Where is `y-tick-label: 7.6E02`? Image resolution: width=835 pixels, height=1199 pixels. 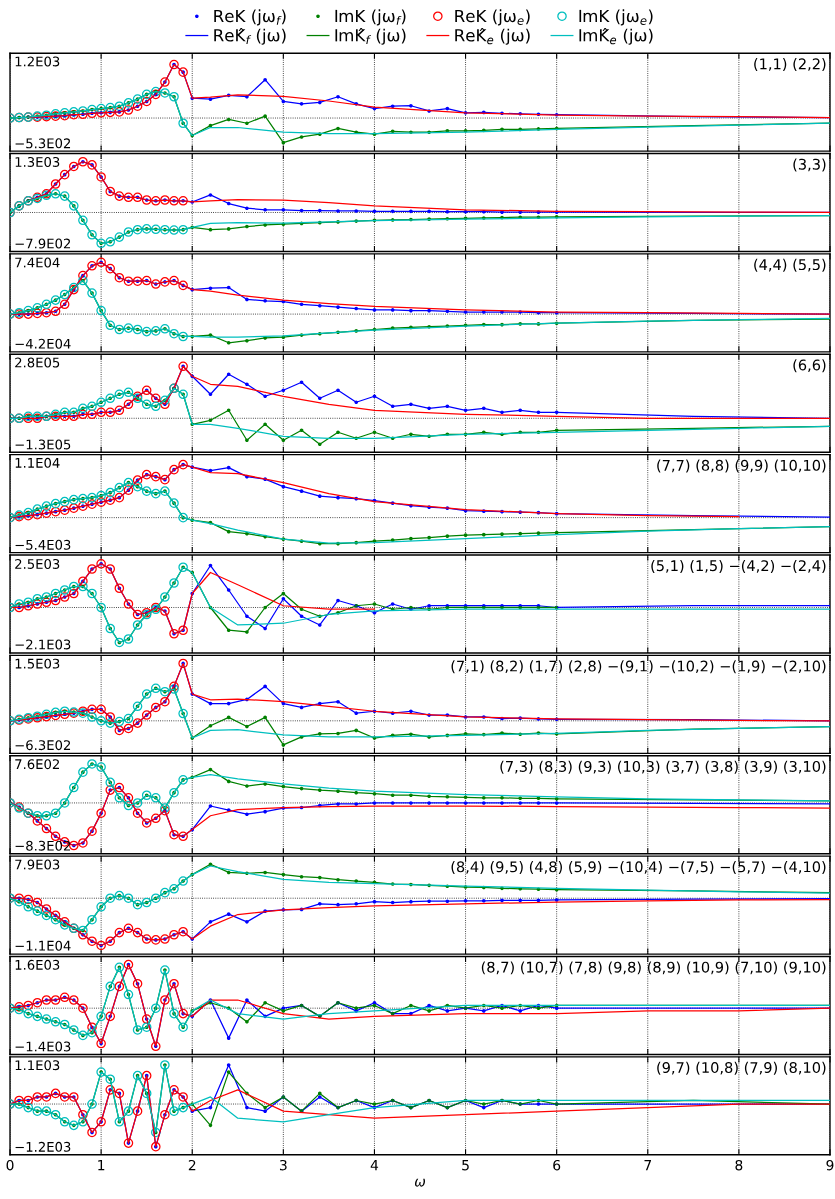
y-tick-label: 7.6E02 is located at coordinates (37, 764).